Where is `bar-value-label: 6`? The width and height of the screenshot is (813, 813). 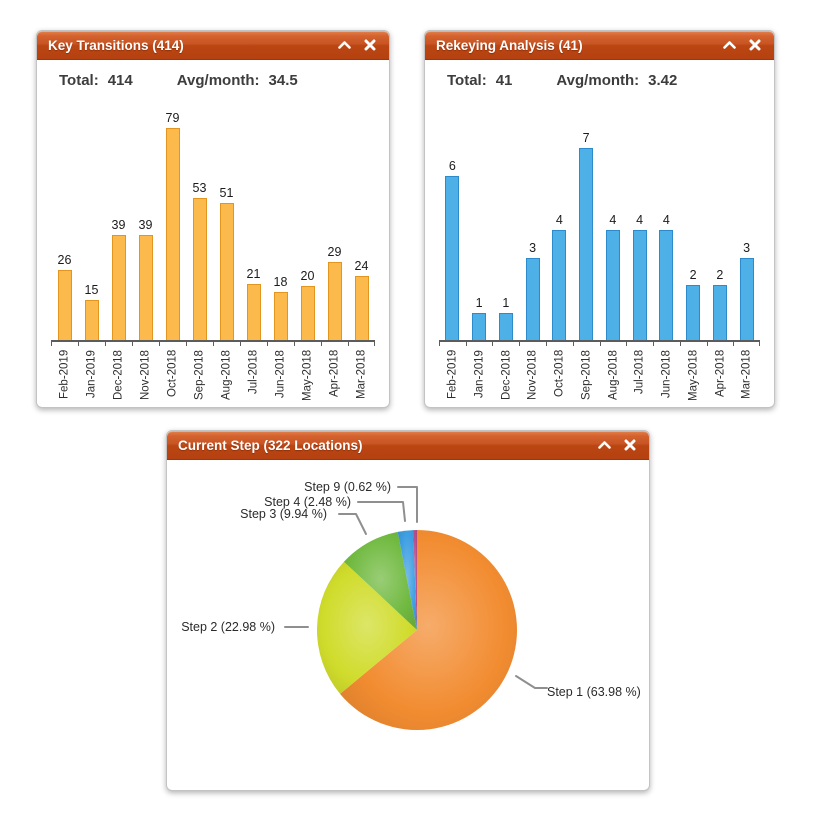 bar-value-label: 6 is located at coordinates (452, 166).